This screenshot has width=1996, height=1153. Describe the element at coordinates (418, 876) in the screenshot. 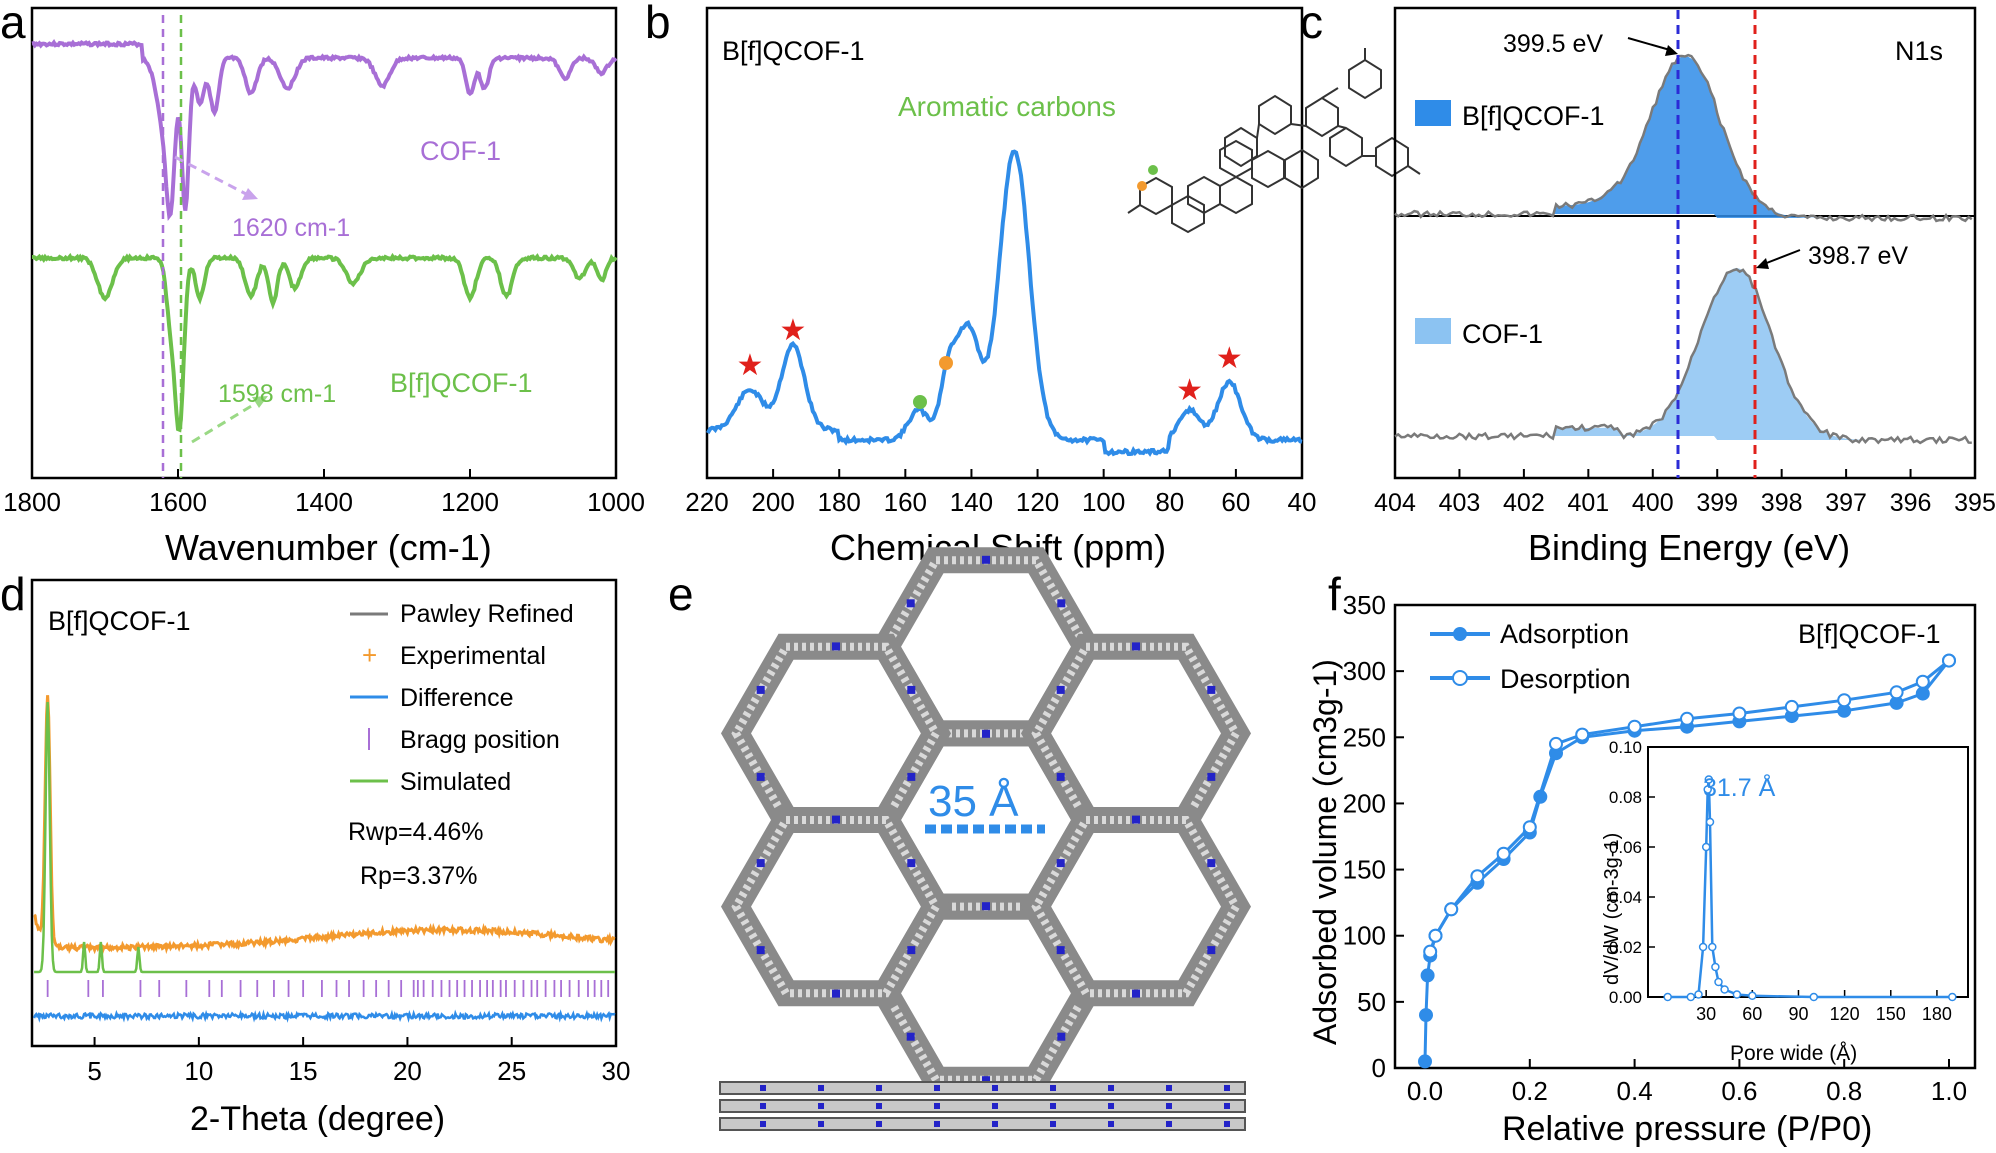

I see `stat-rp: Rp=3.37%` at that location.